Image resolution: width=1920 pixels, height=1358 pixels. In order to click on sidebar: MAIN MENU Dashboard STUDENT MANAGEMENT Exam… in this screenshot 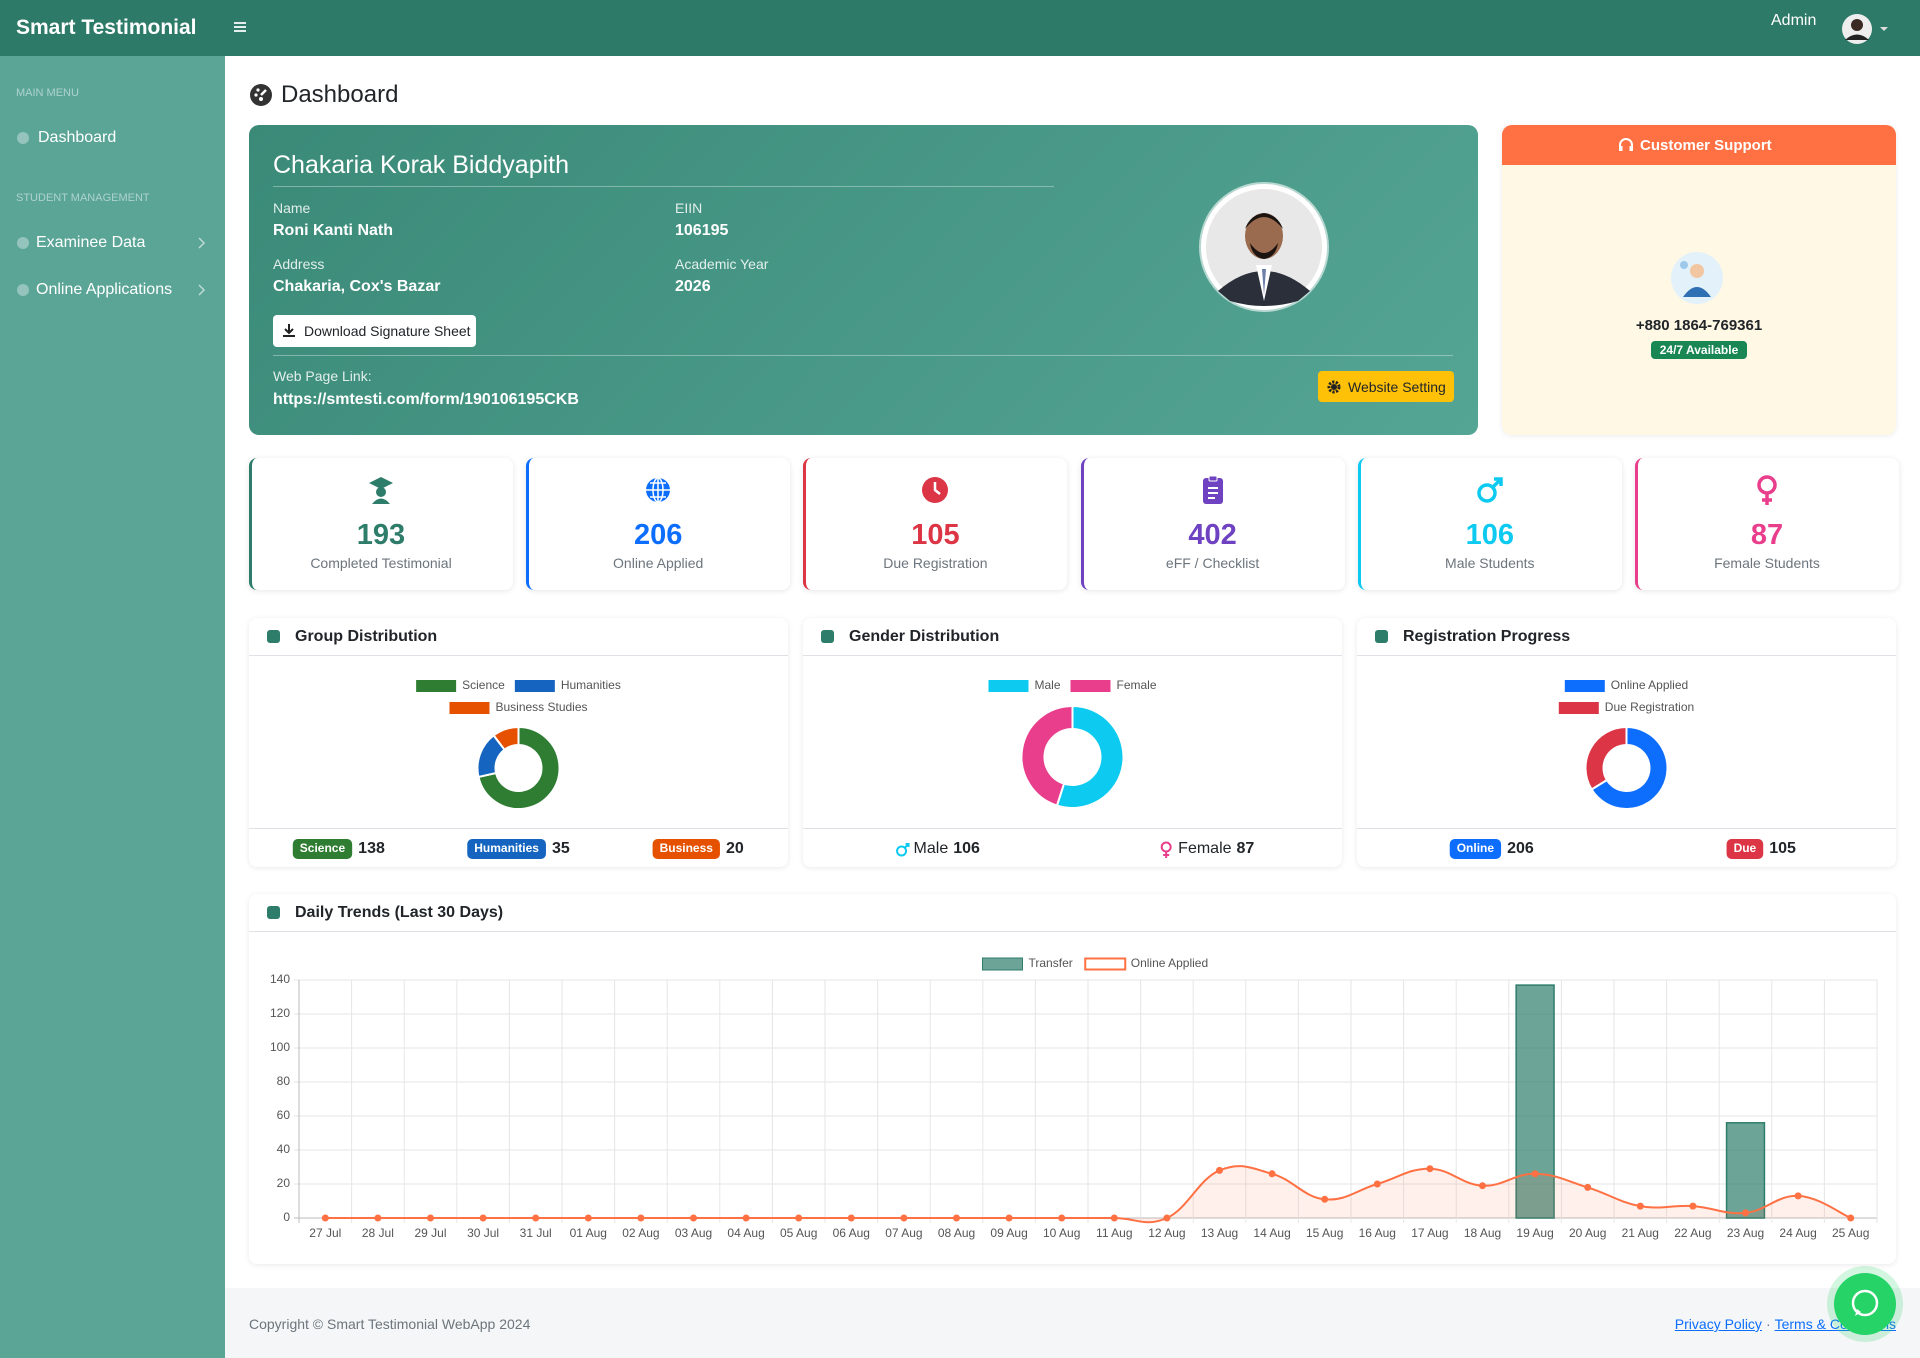, I will do `click(112, 707)`.